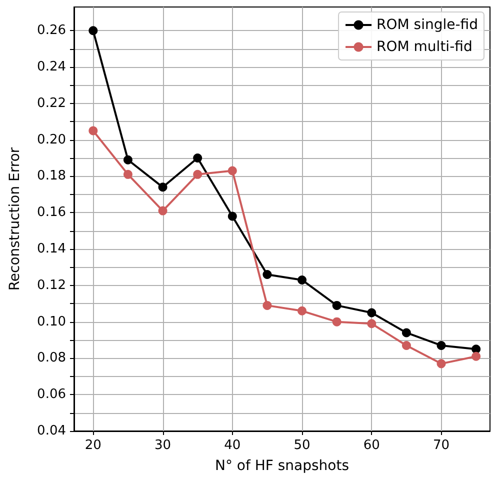 Image resolution: width=492 pixels, height=479 pixels. What do you see at coordinates (51, 103) in the screenshot?
I see `y-tick-label: 0.22` at bounding box center [51, 103].